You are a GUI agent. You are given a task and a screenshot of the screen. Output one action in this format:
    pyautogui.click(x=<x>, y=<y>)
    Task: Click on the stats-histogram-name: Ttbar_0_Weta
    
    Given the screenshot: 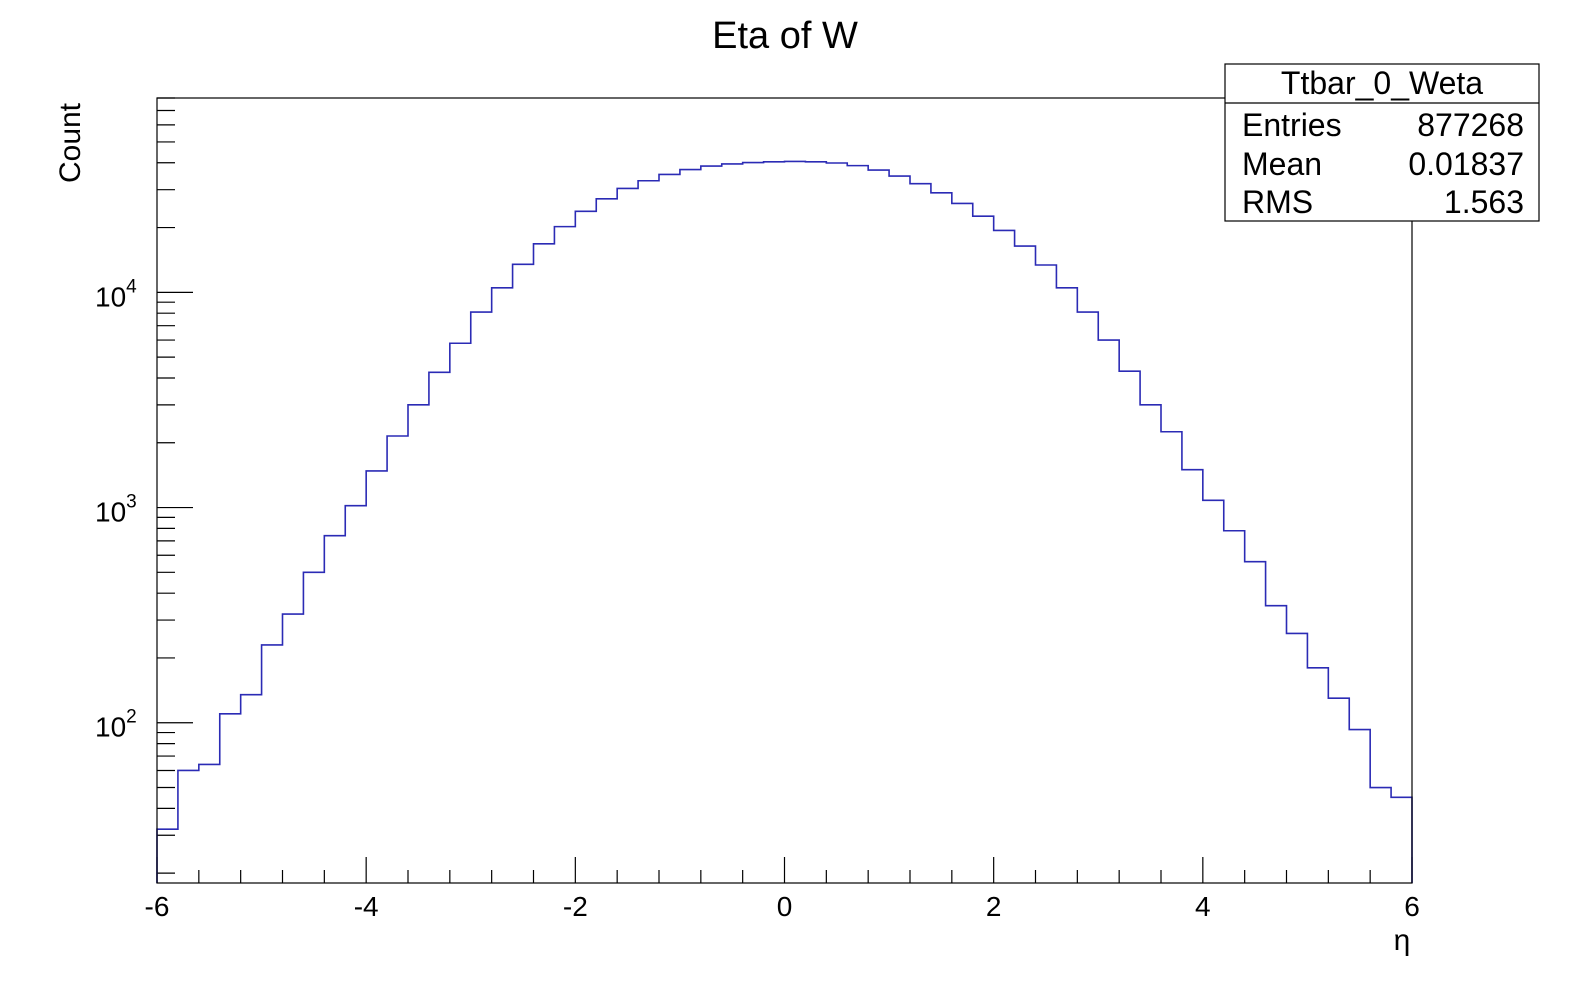 What is the action you would take?
    pyautogui.click(x=1382, y=83)
    